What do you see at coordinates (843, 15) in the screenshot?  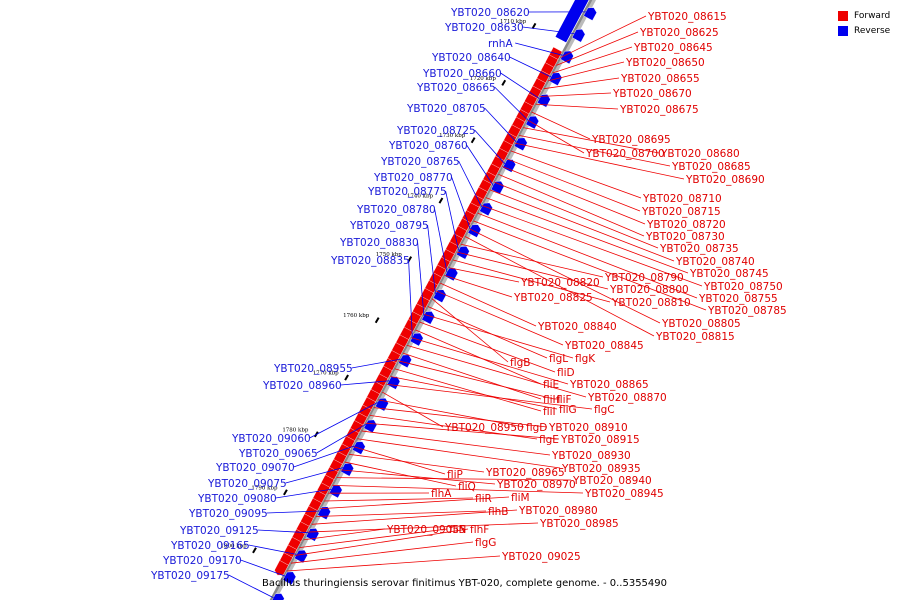 I see `forward-swatch` at bounding box center [843, 15].